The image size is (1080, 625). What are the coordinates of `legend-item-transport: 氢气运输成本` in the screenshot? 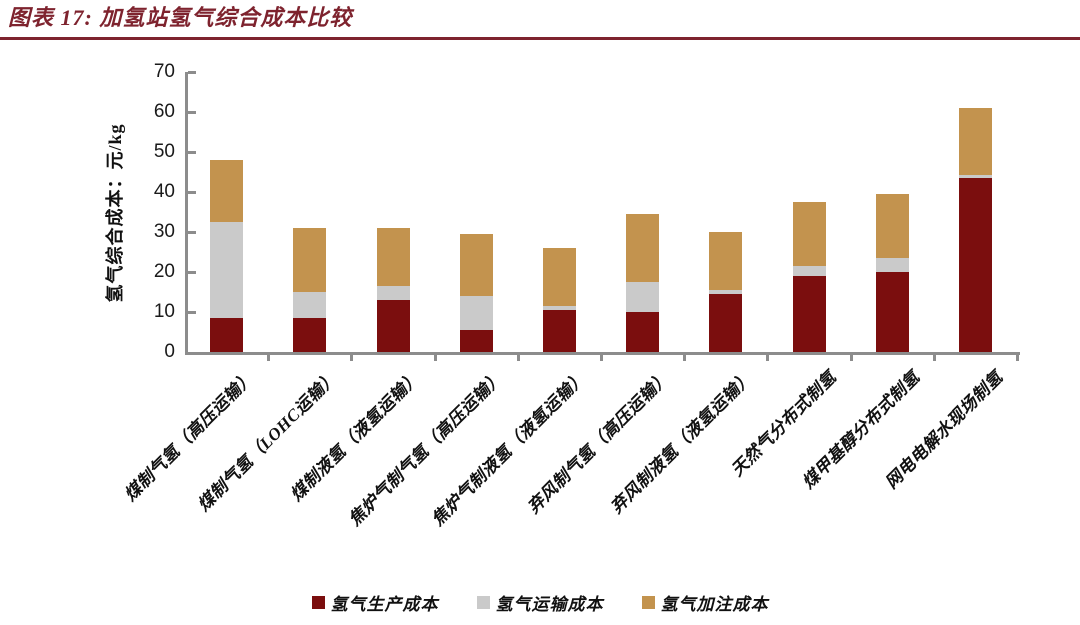 It's located at (540, 602).